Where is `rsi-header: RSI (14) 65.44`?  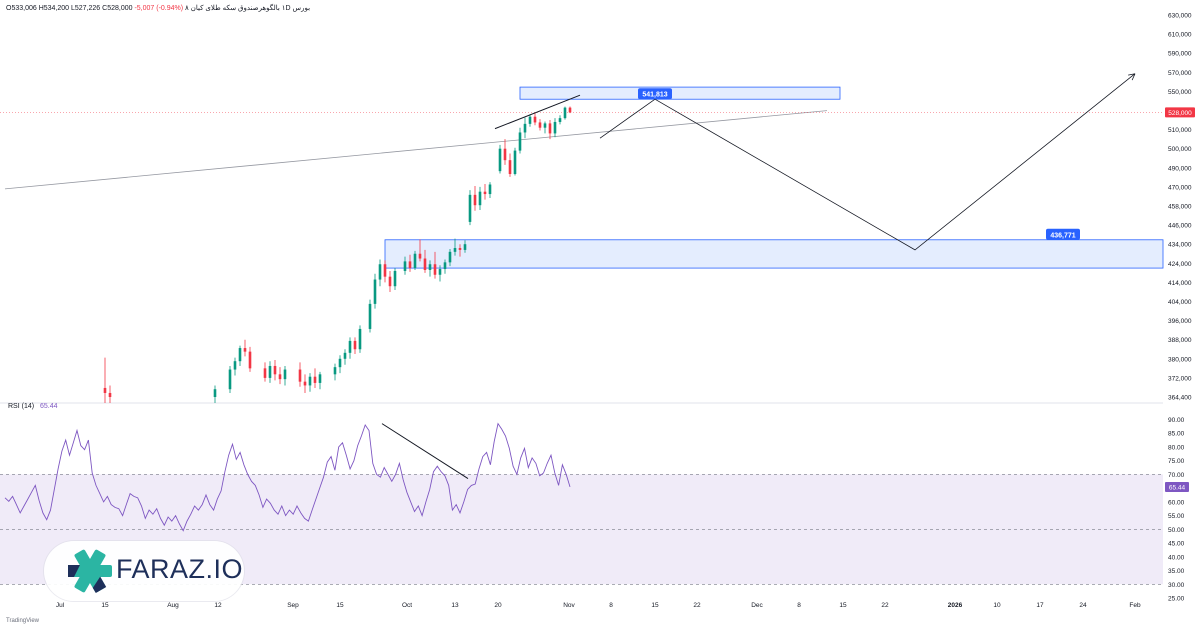
rsi-header: RSI (14) 65.44 is located at coordinates (33, 406).